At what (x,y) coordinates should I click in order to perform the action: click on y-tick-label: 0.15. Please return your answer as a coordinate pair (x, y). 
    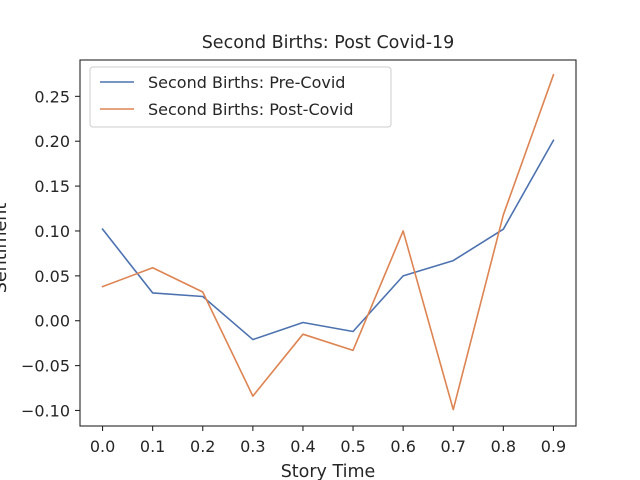
    Looking at the image, I should click on (52, 186).